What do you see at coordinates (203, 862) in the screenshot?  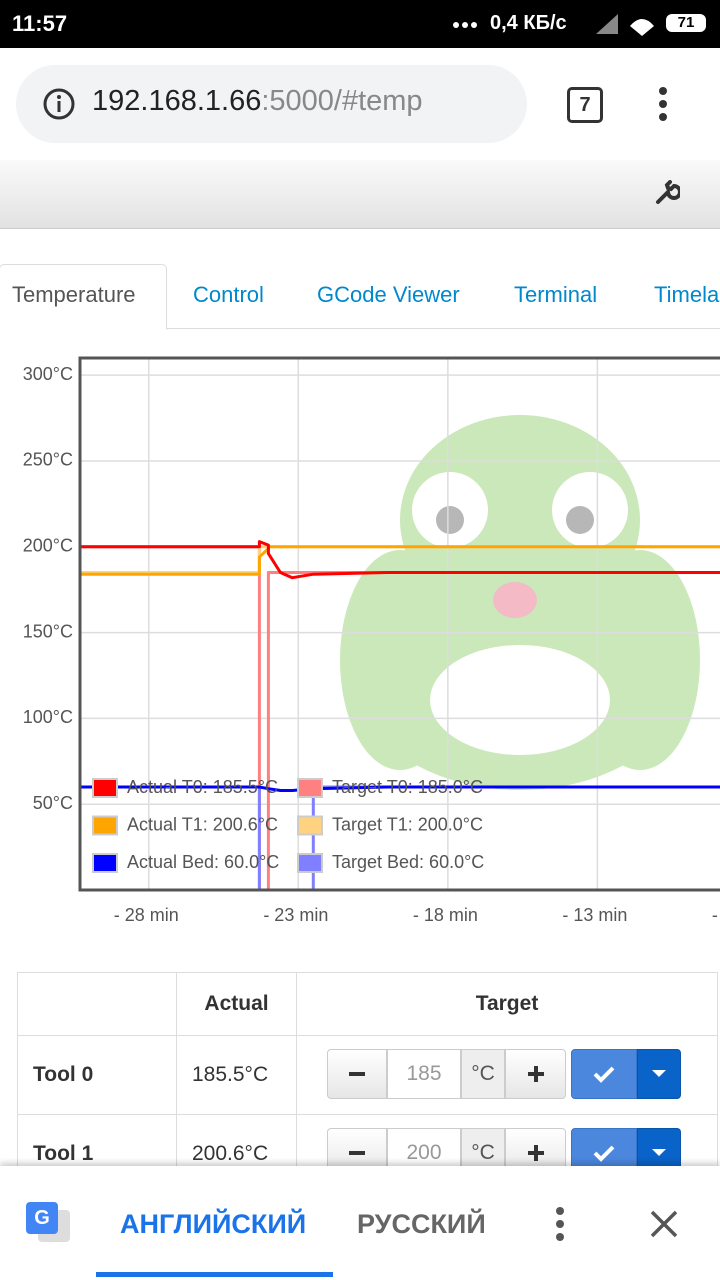 I see `legend-label: Actual Bed: 60.0°C` at bounding box center [203, 862].